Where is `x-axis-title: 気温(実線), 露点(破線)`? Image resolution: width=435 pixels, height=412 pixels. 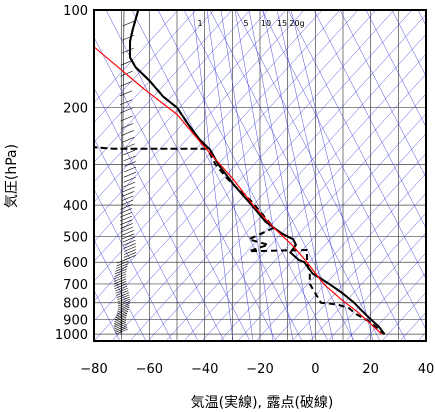 x-axis-title: 気温(実線), 露点(破線) is located at coordinates (262, 403).